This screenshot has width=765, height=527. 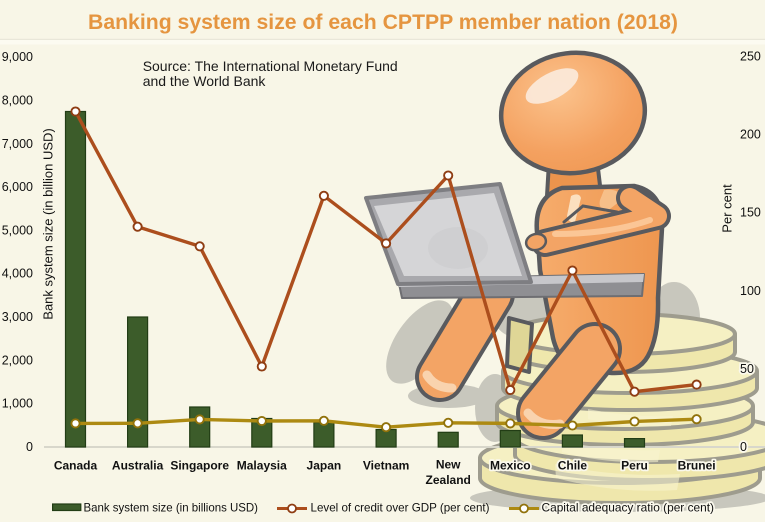 I want to click on svg-text:Bank system size (in billion U: Bank system size (in billion USD), so click(x=48, y=223).